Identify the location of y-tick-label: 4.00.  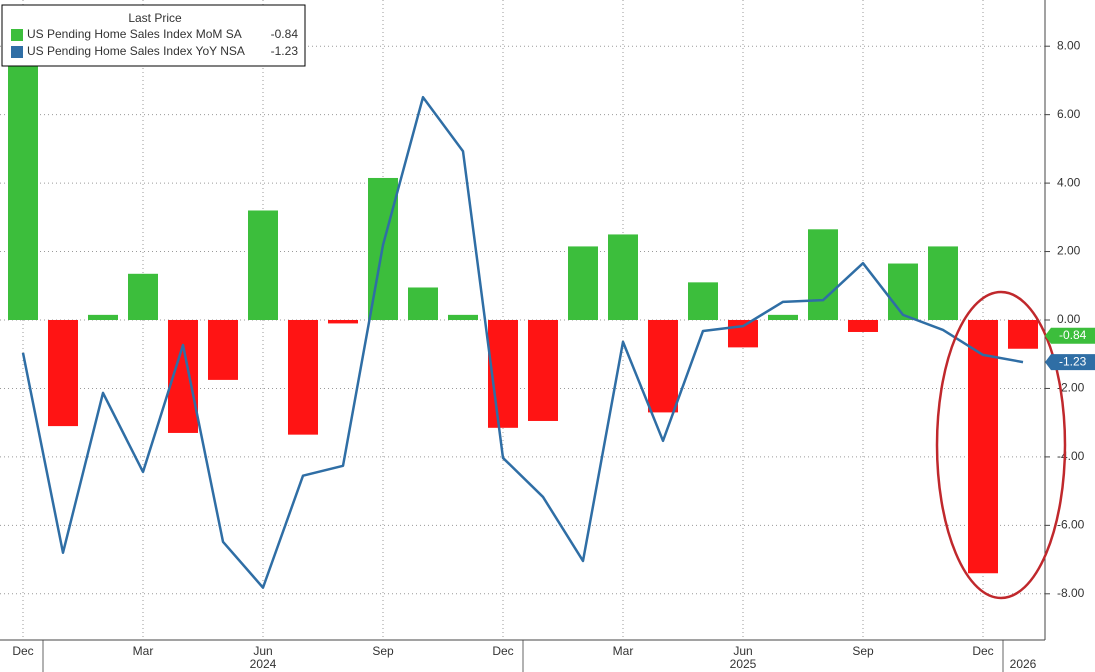
(1069, 182).